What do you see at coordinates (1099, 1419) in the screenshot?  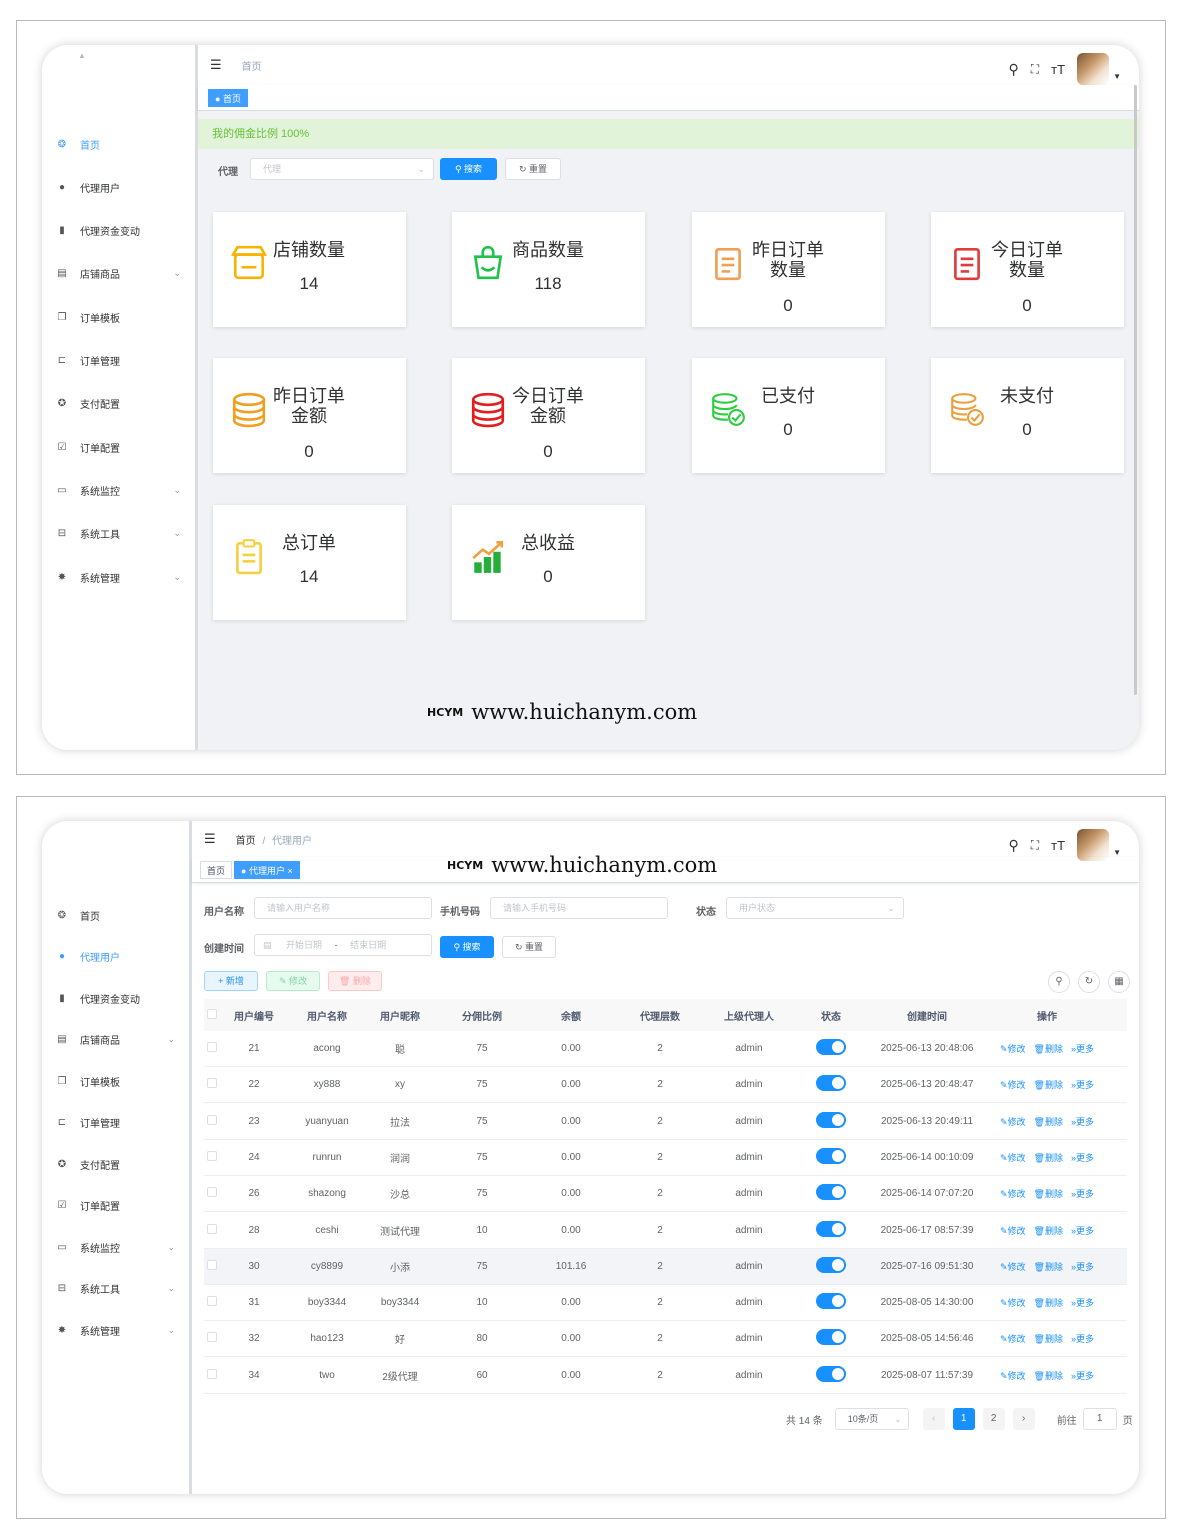 I see `goto-input: 1` at bounding box center [1099, 1419].